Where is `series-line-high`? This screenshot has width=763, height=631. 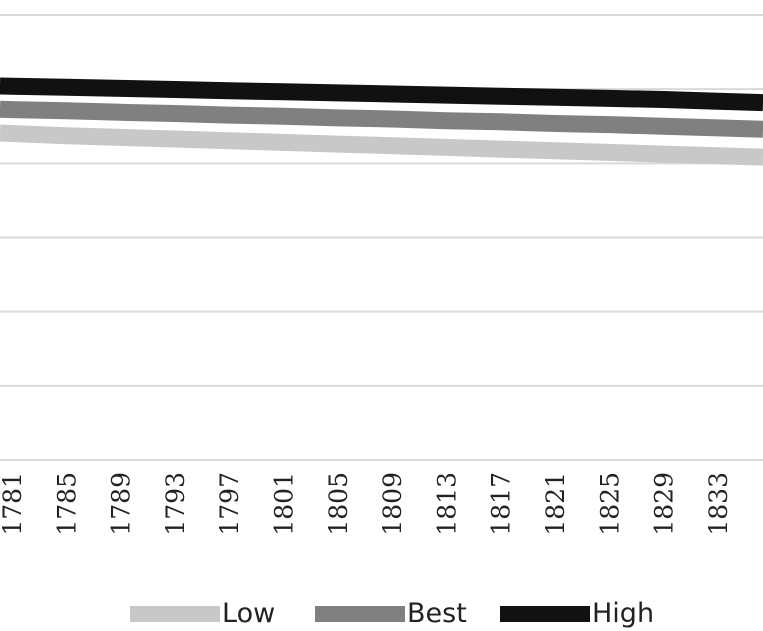
series-line-high is located at coordinates (381, 94).